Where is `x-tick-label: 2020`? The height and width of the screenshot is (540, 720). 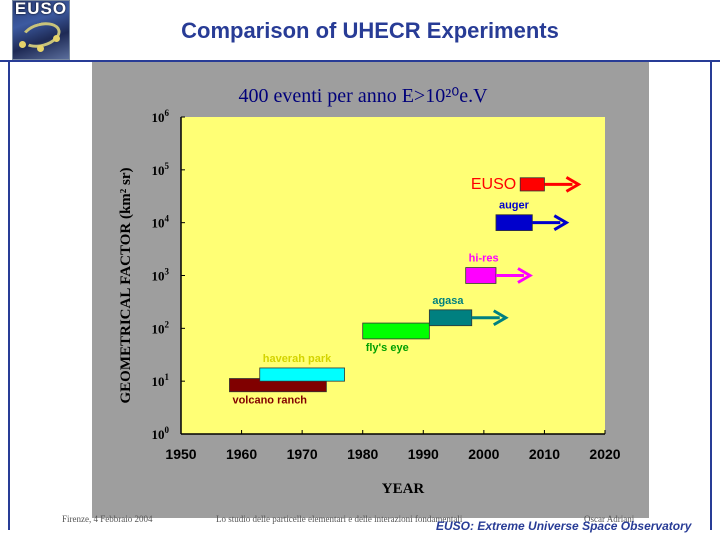 x-tick-label: 2020 is located at coordinates (604, 454).